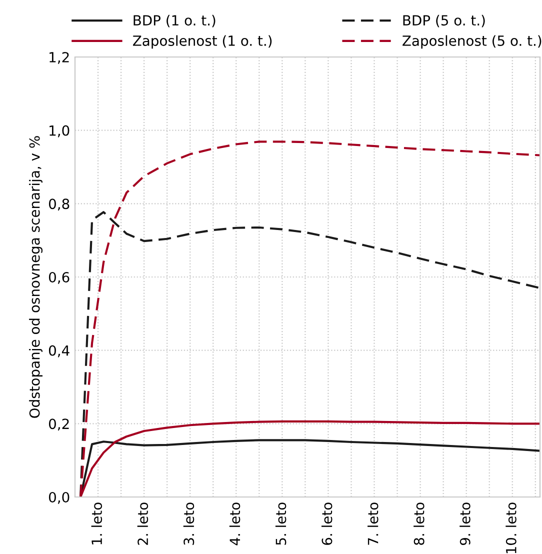  What do you see at coordinates (59, 351) in the screenshot?
I see `y-tick-label: 0,4` at bounding box center [59, 351].